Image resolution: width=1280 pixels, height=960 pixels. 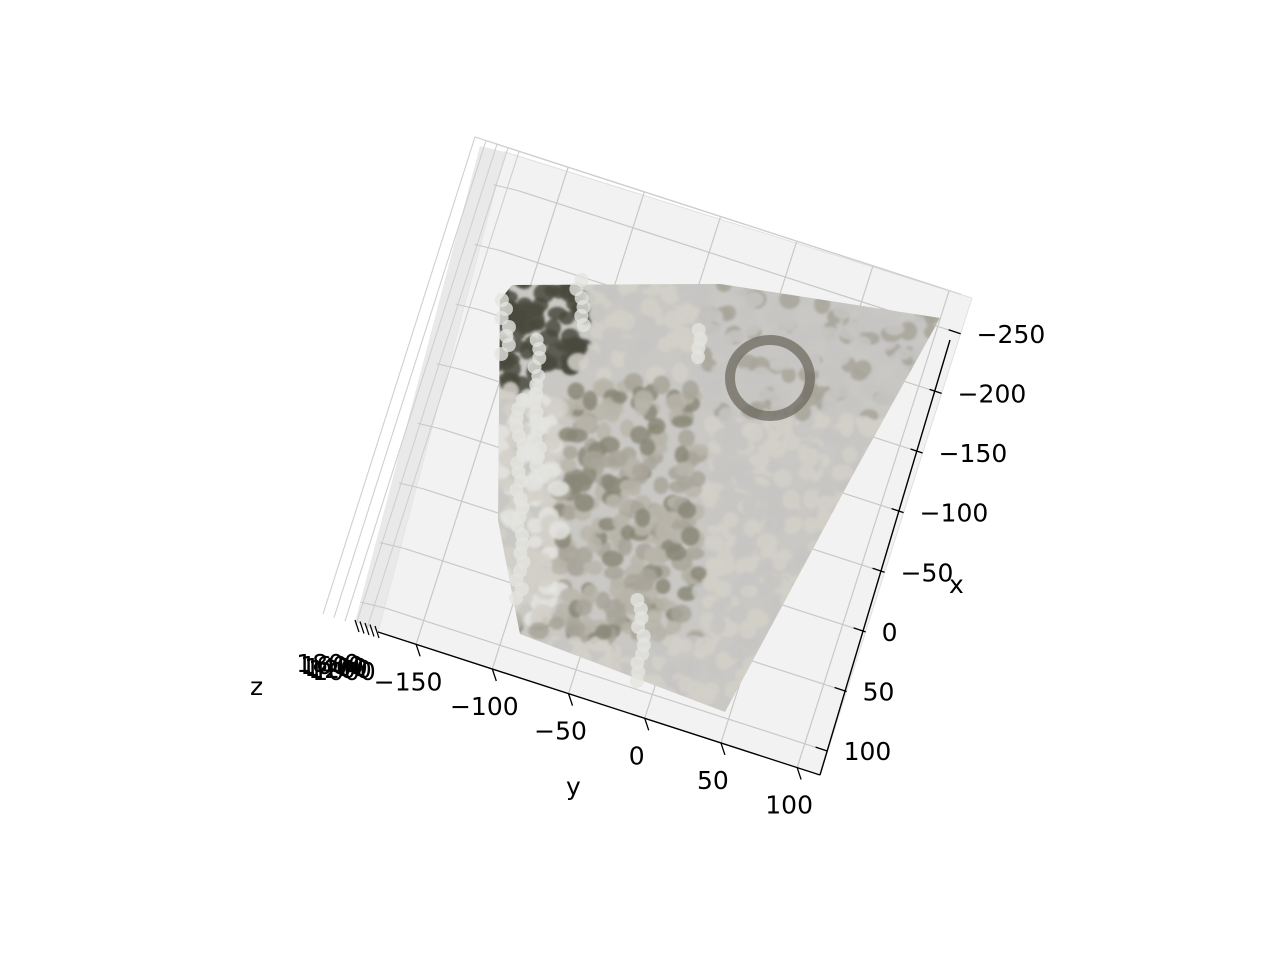 I want to click on x-tick-label: 100, so click(x=868, y=751).